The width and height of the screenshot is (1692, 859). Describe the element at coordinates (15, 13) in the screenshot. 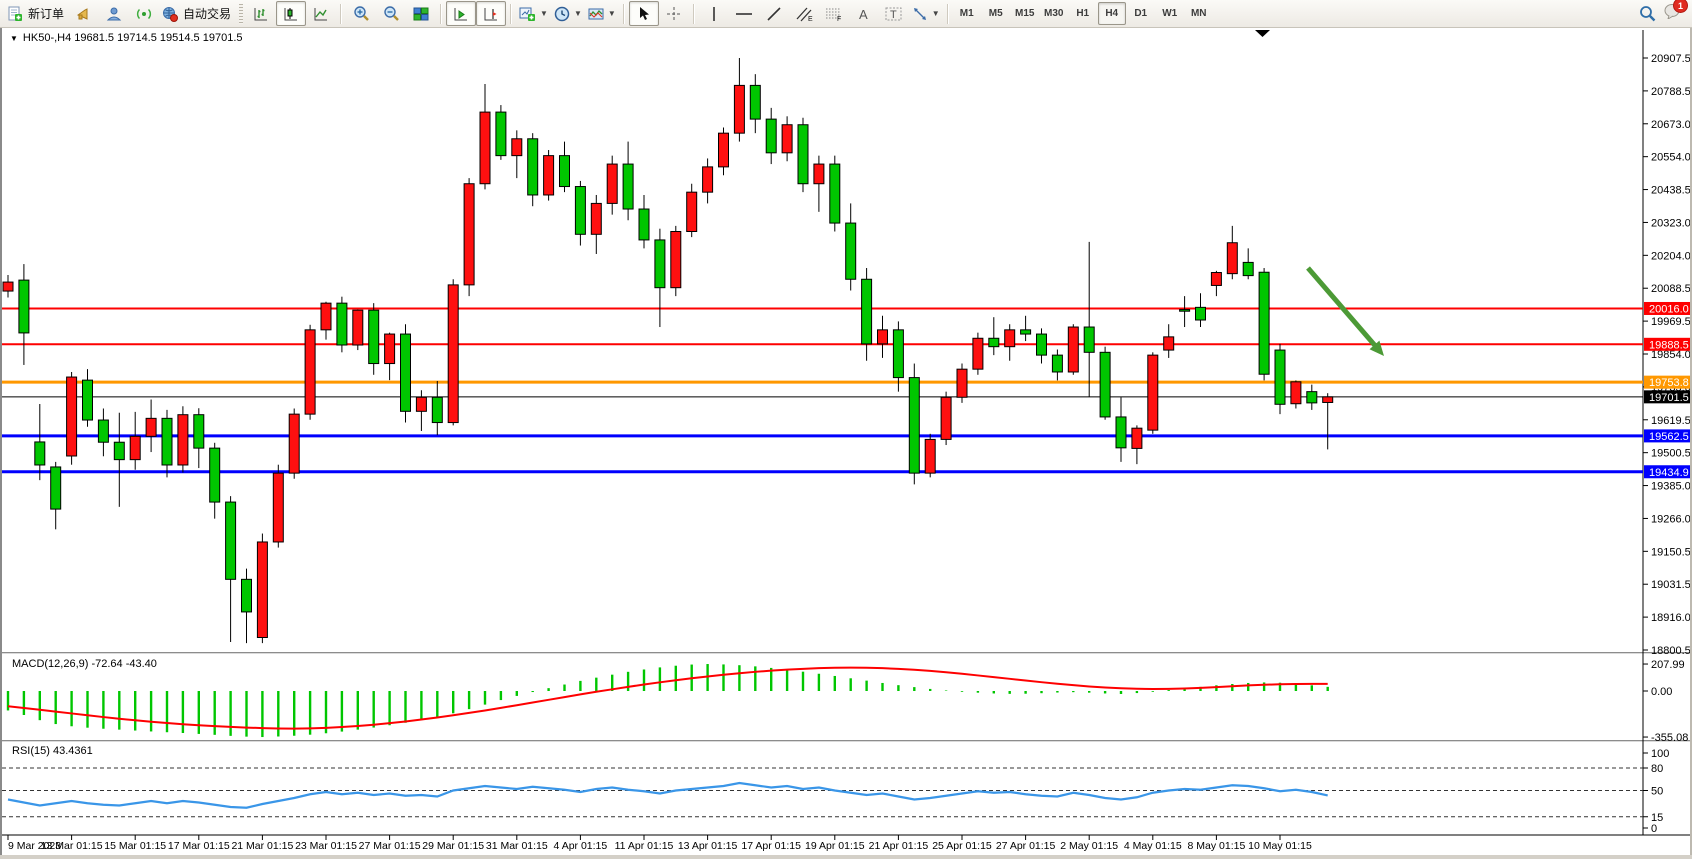

I see `new-order-icon` at that location.